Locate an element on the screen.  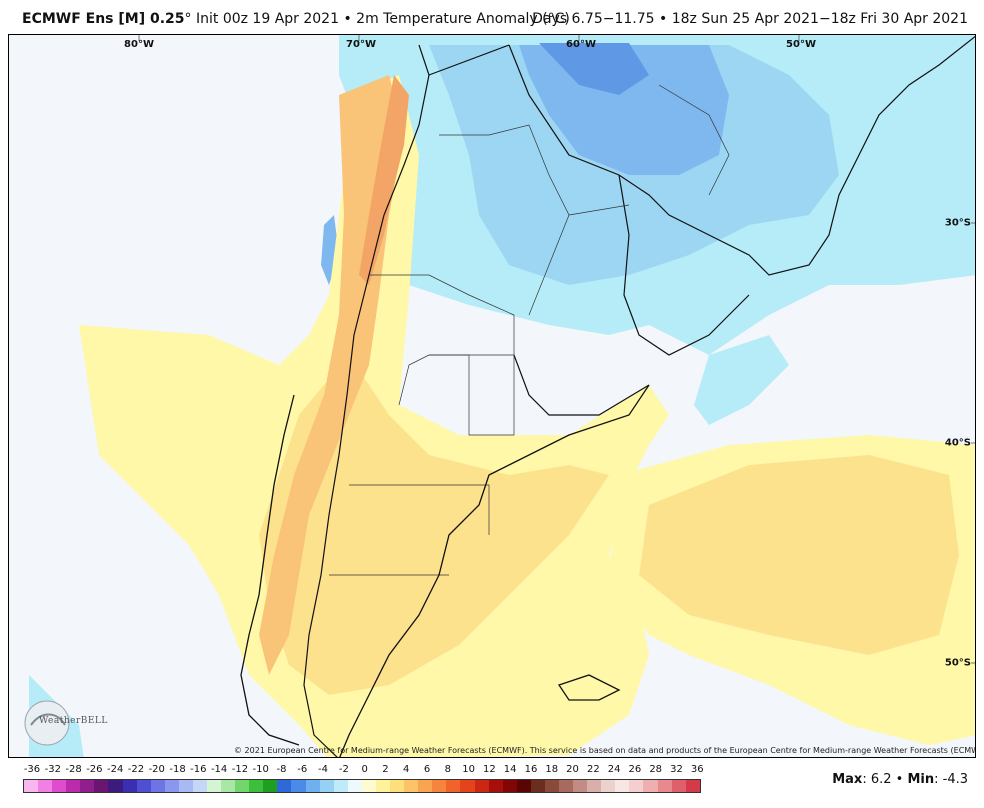
colorbar-tick-label: -8 is located at coordinates (281, 769).